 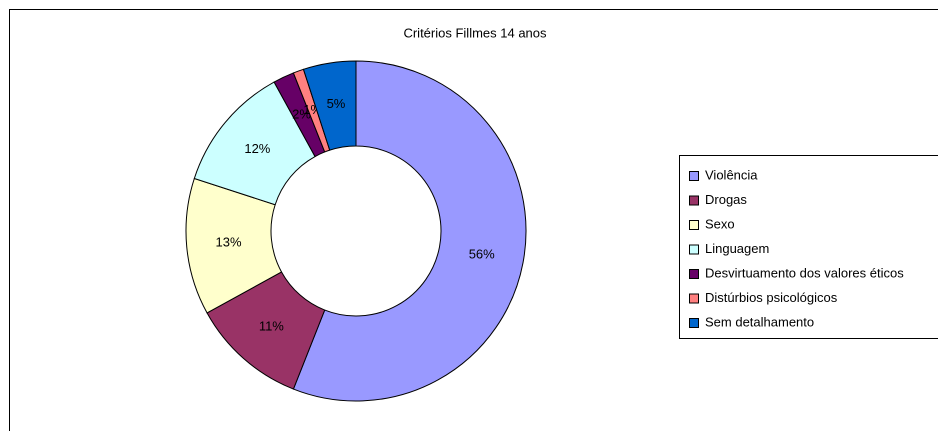 What do you see at coordinates (771, 297) in the screenshot?
I see `legend-label: Distúrbios psicológicos` at bounding box center [771, 297].